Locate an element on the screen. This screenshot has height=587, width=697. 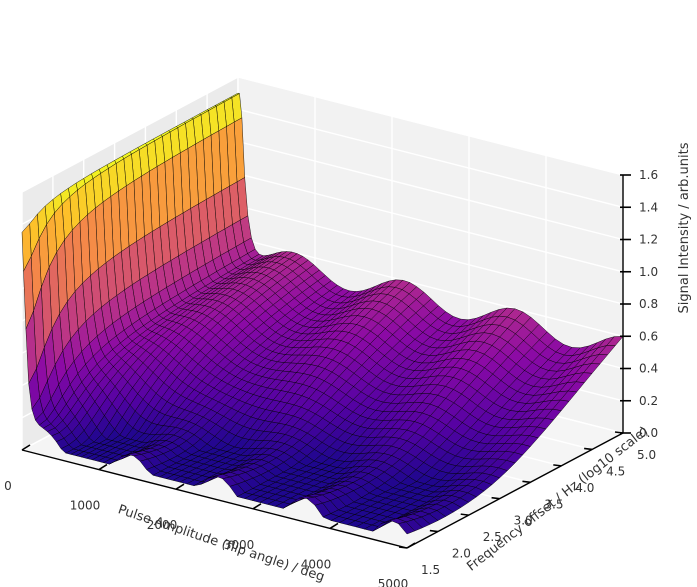
y-tick-label: 3.0 is located at coordinates (523, 521).